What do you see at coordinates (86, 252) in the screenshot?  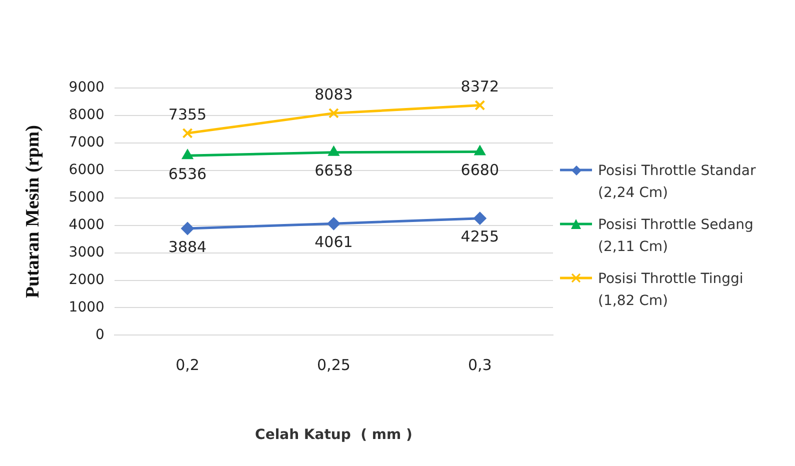 I see `y-tick-label: 3000` at bounding box center [86, 252].